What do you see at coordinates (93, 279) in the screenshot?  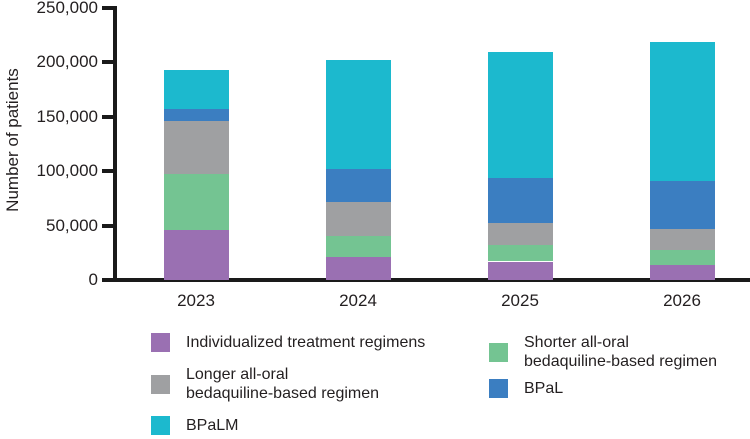 I see `y-tick-label: 0` at bounding box center [93, 279].